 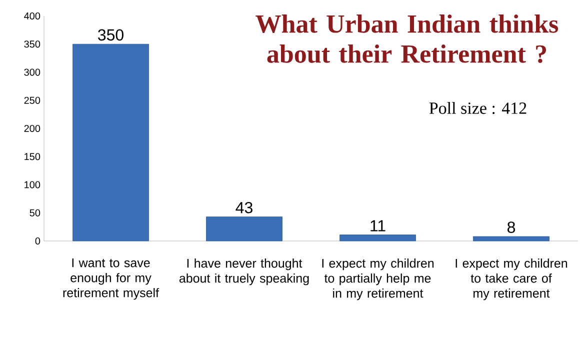 I want to click on y-tick-label: 200, so click(x=32, y=128).